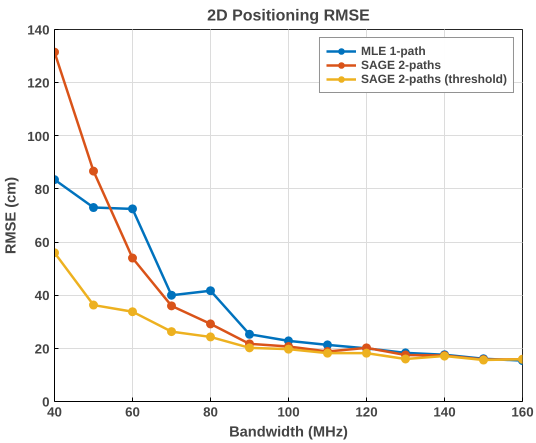 The height and width of the screenshot is (443, 536). I want to click on y-tick-label: 0, so click(46, 402).